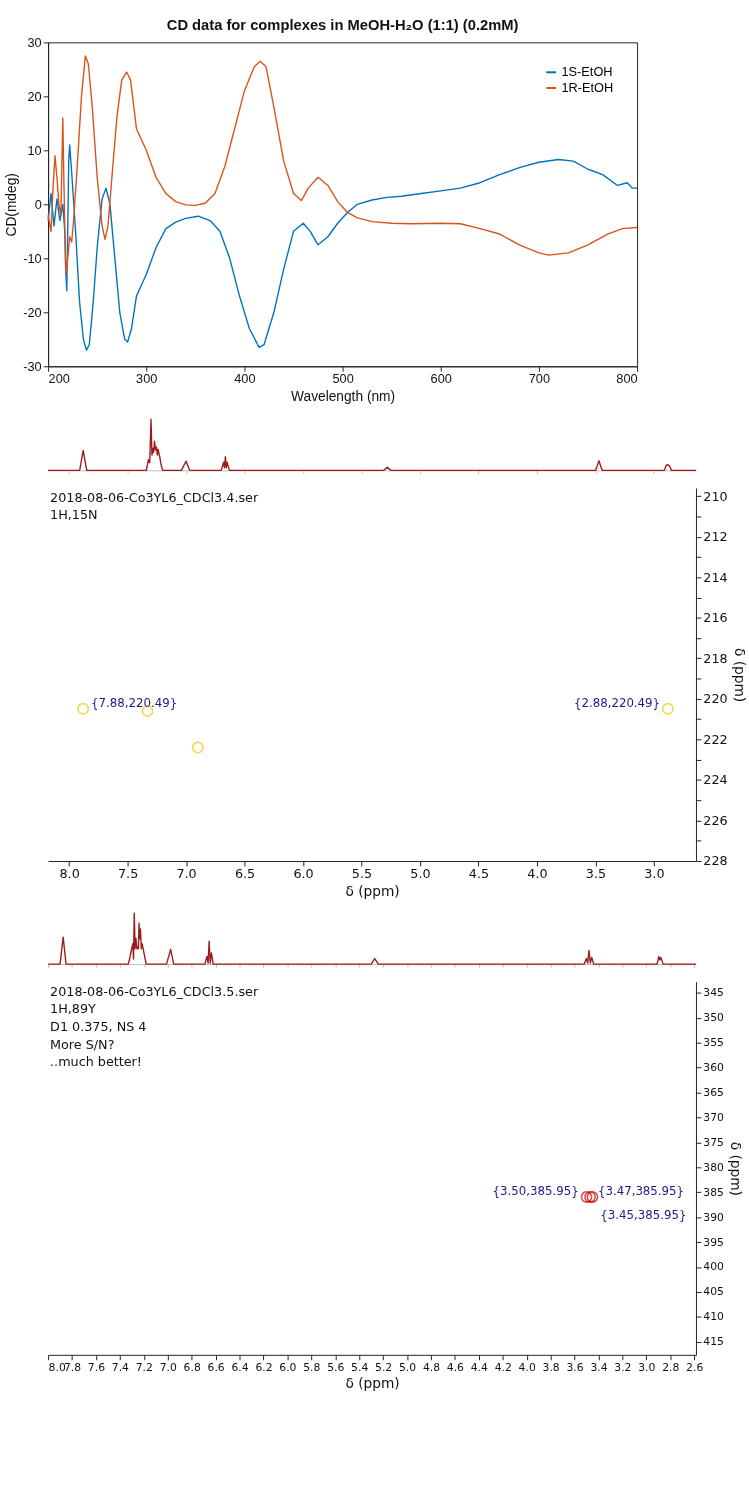 This screenshot has width=749, height=1486. Describe the element at coordinates (245, 379) in the screenshot. I see `x-tick-label: 400` at that location.